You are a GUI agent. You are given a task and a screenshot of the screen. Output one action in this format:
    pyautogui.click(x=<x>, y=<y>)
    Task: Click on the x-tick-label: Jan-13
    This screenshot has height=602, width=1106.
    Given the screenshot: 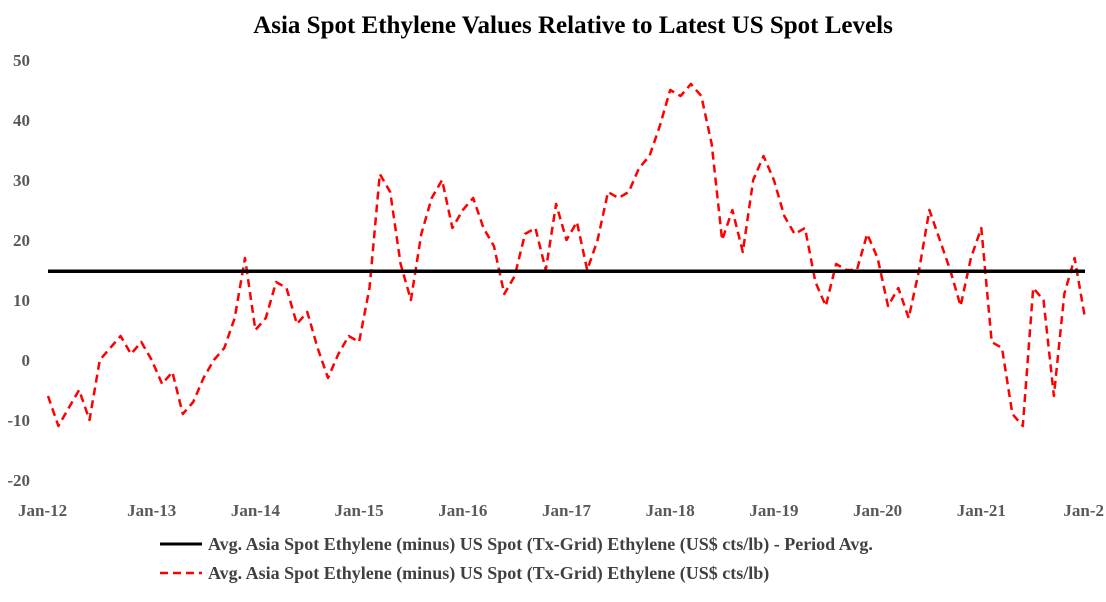 What is the action you would take?
    pyautogui.click(x=151, y=510)
    